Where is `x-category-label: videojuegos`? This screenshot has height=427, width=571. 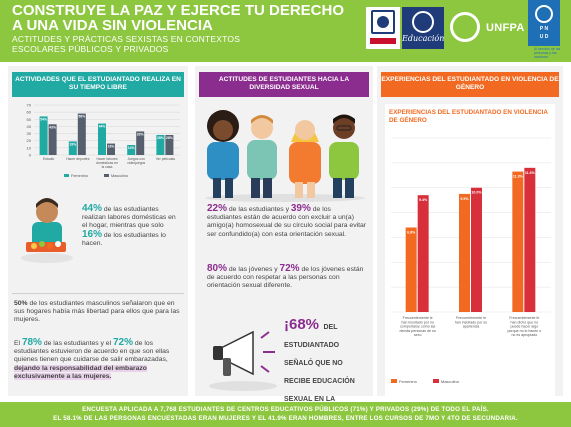 x-category-label: videojuegos is located at coordinates (136, 163).